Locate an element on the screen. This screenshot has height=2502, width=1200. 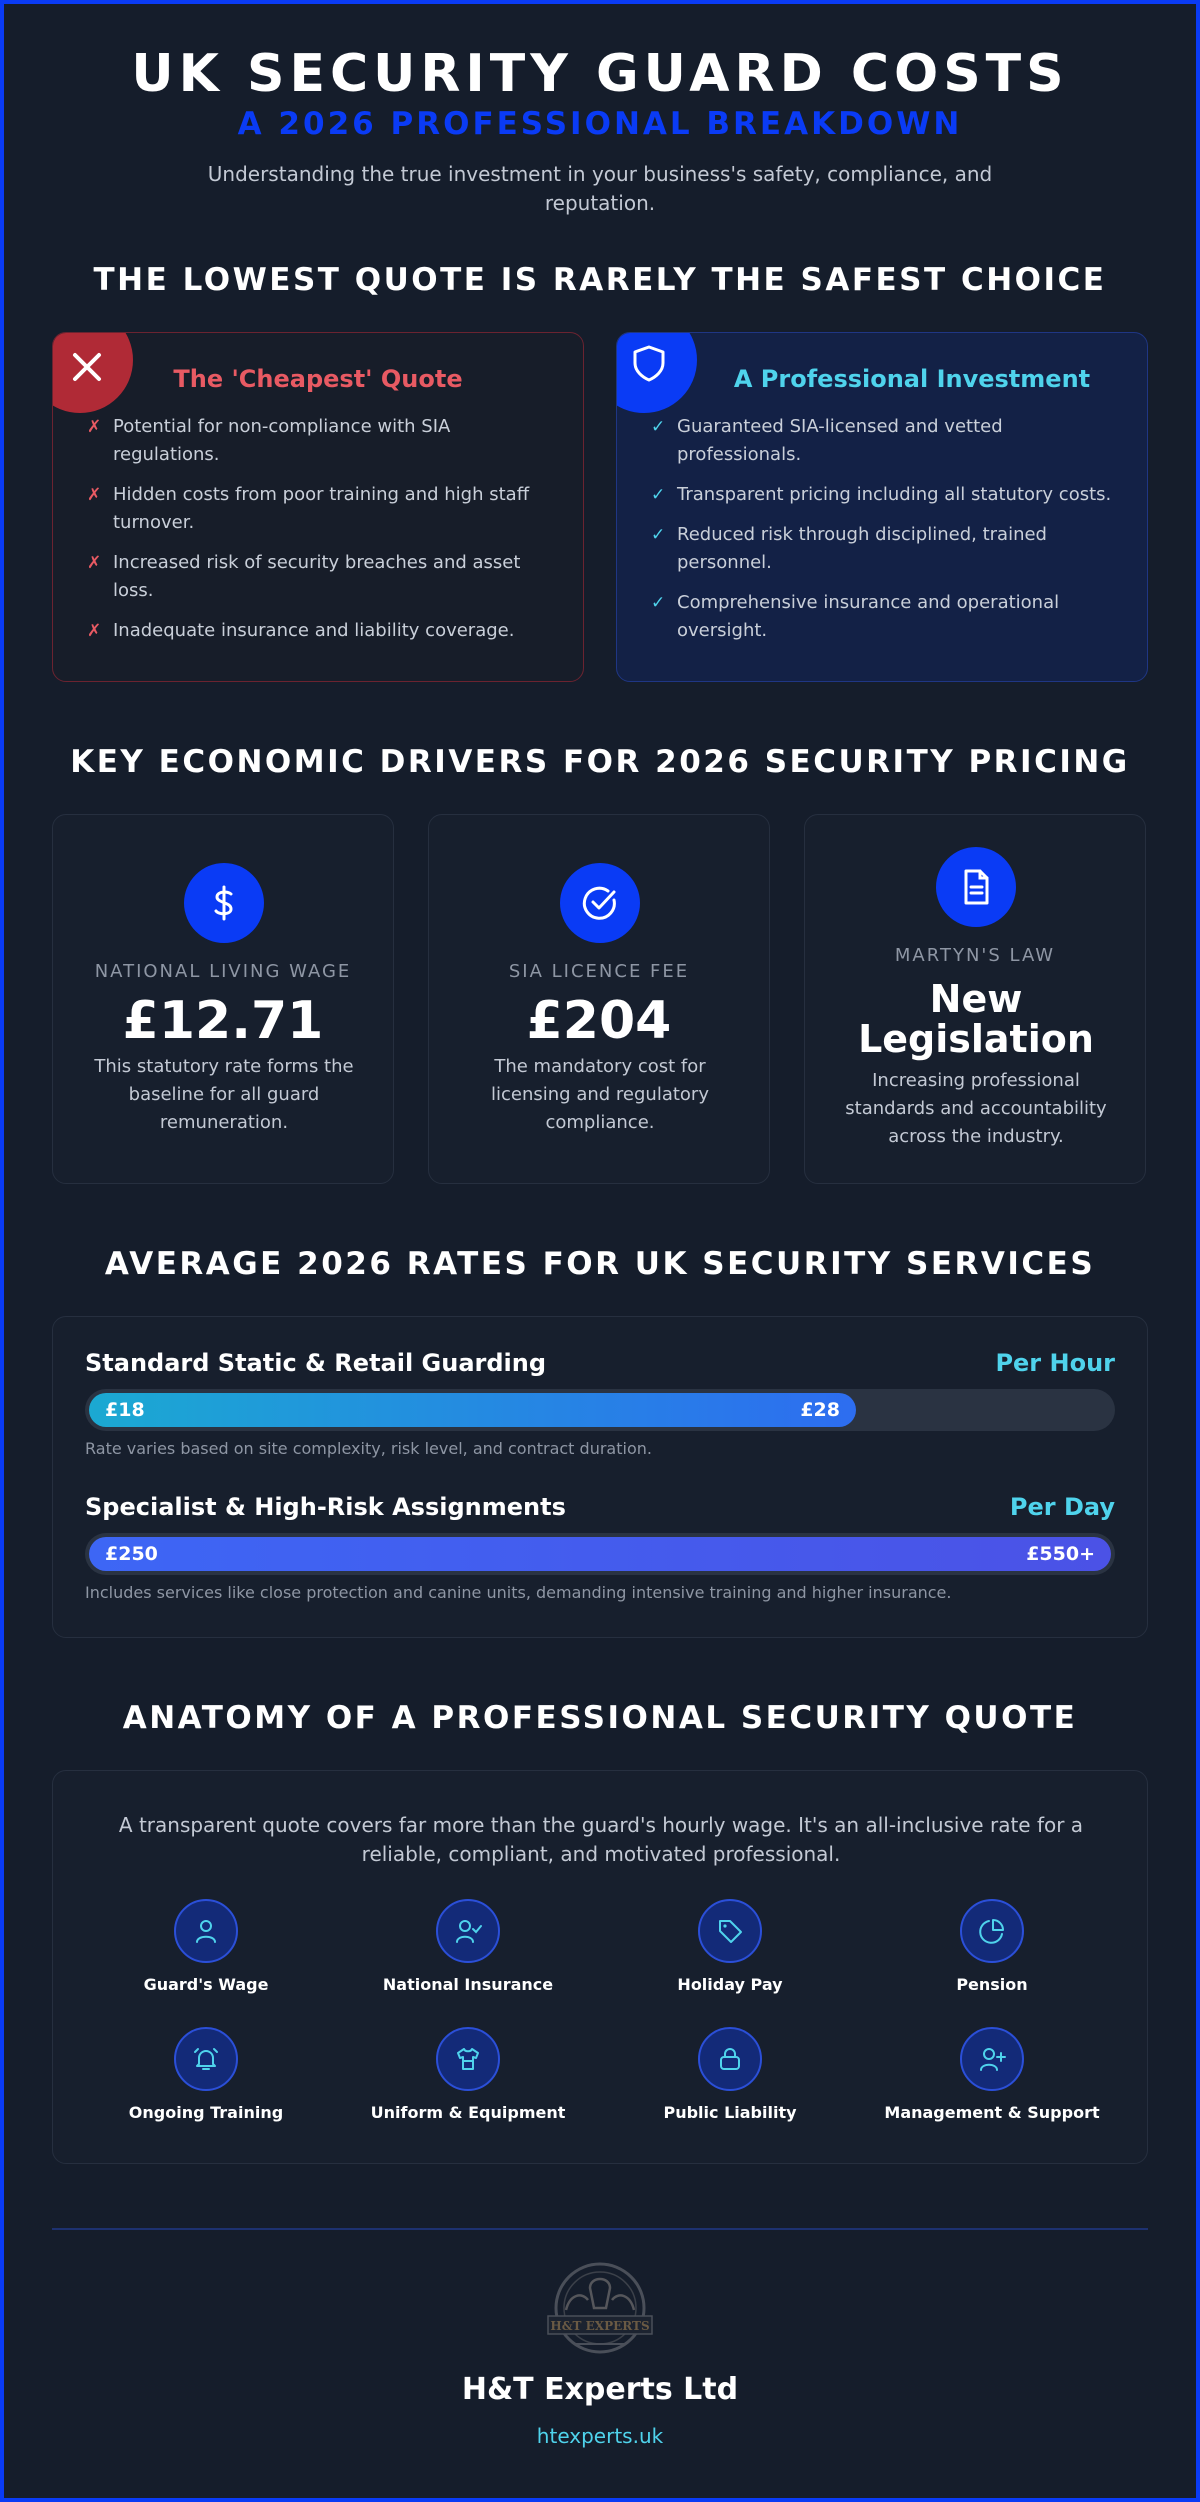
company-name: H&T Experts Ltd is located at coordinates (600, 2389).